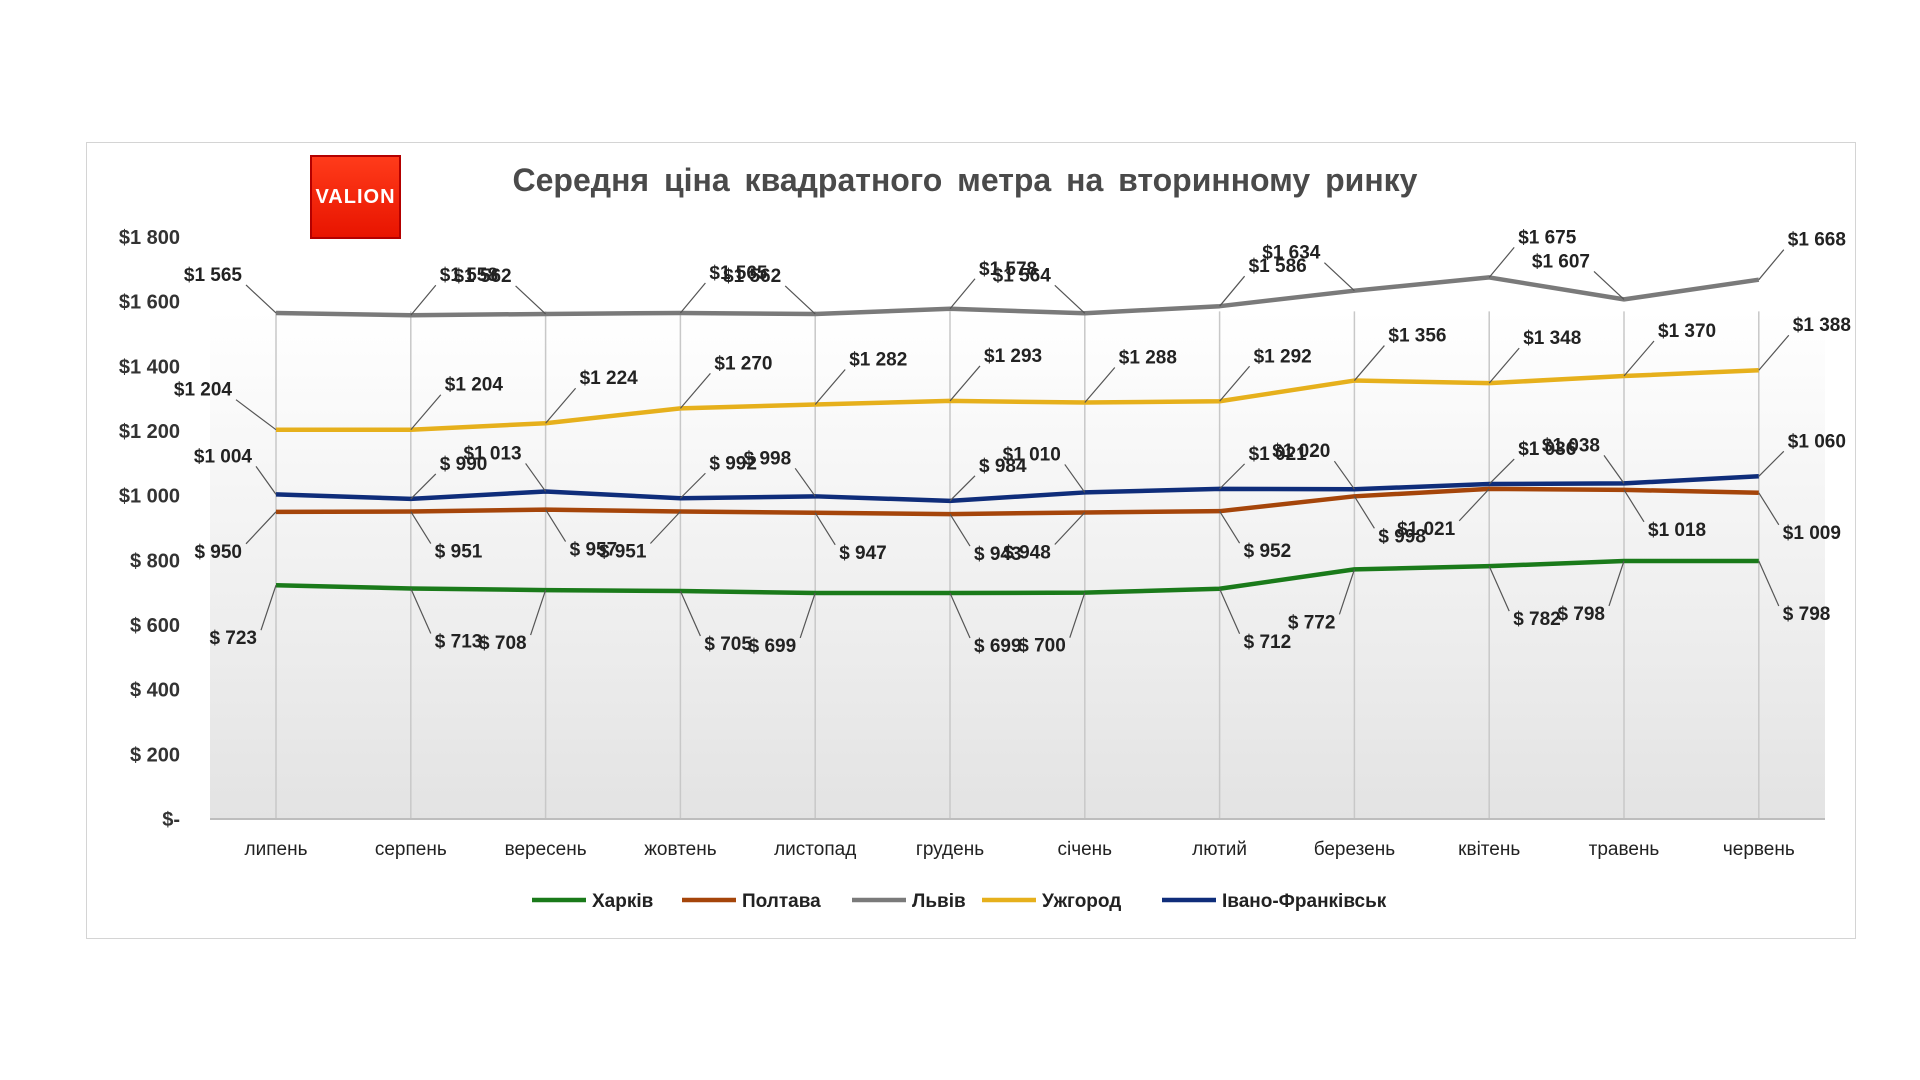  I want to click on data-label: $1 010, so click(1032, 454).